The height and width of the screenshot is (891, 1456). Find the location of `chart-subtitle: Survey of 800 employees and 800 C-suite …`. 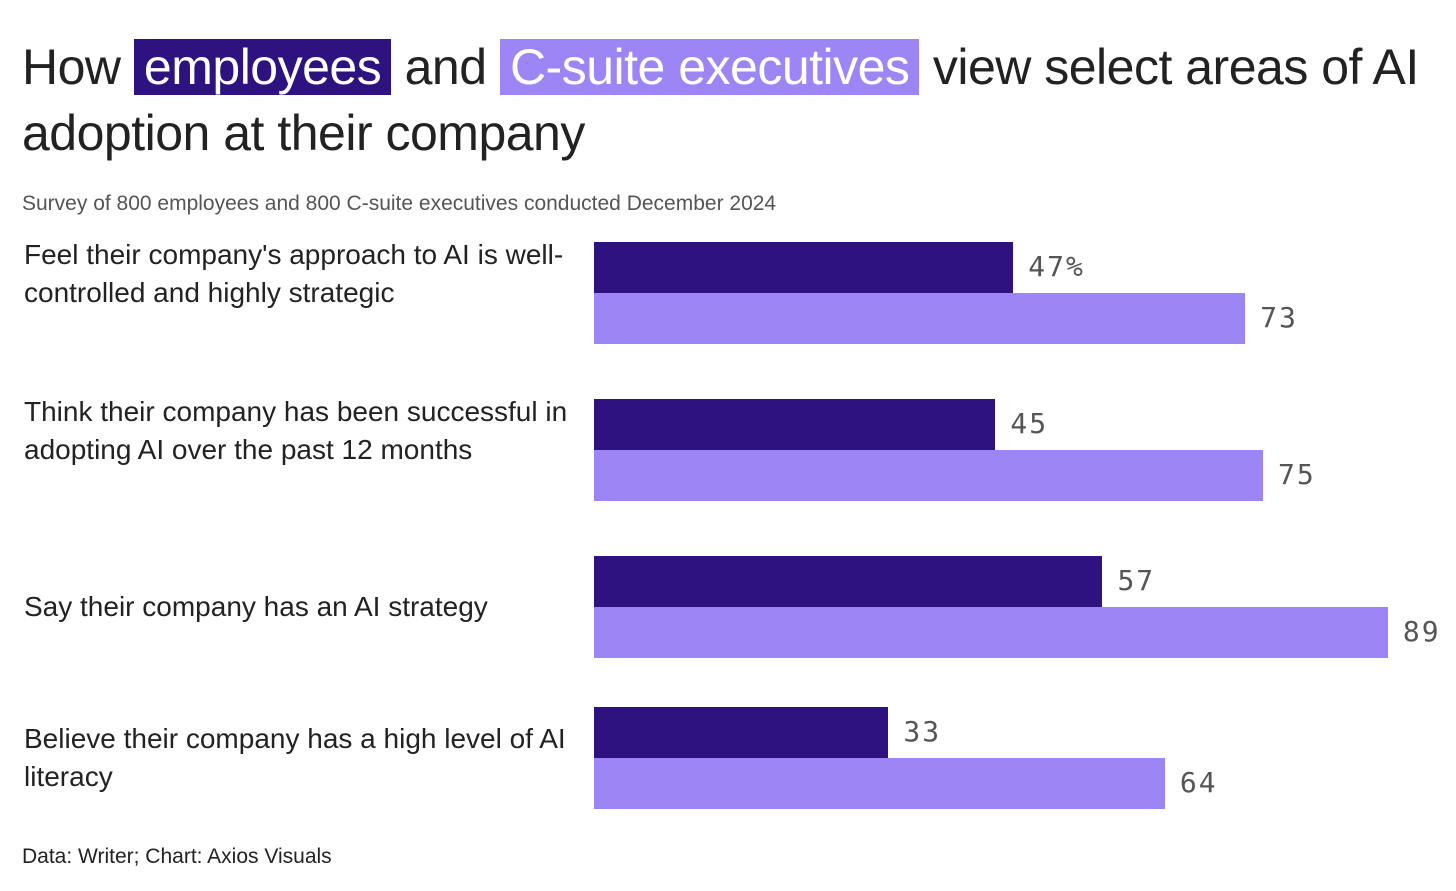

chart-subtitle: Survey of 800 employees and 800 C-suite … is located at coordinates (399, 203).